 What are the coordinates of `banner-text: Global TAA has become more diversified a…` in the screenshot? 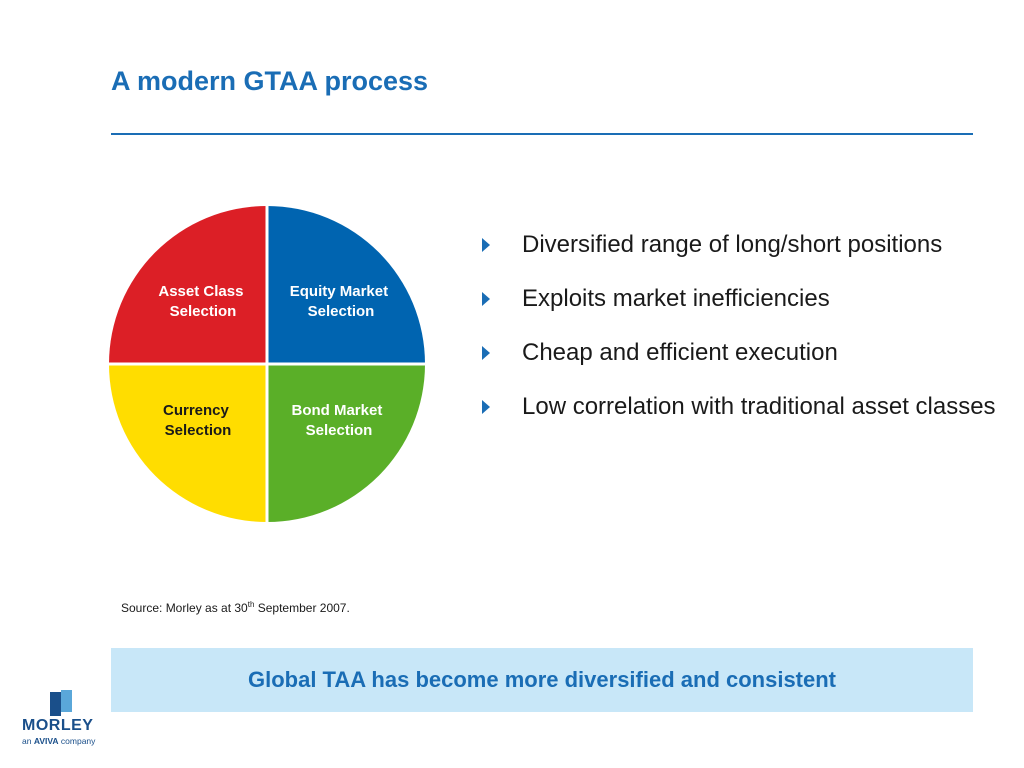 It's located at (542, 679).